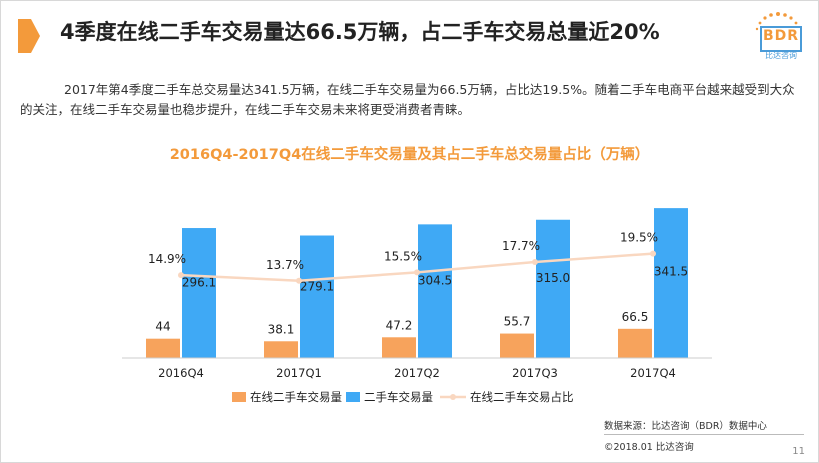 The width and height of the screenshot is (819, 463). I want to click on x-tick-label-2017Q4: 2017Q4, so click(653, 373).